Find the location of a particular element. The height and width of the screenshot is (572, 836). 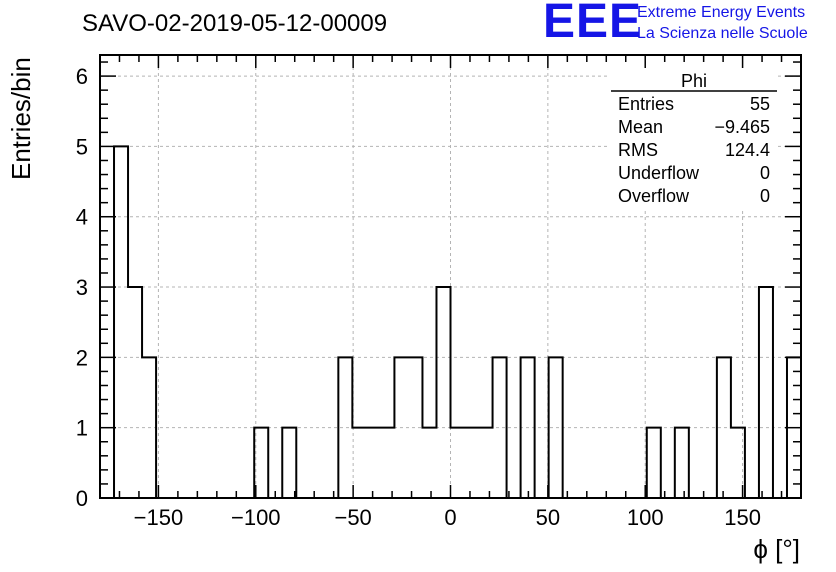

stats-title: Phi is located at coordinates (694, 81).